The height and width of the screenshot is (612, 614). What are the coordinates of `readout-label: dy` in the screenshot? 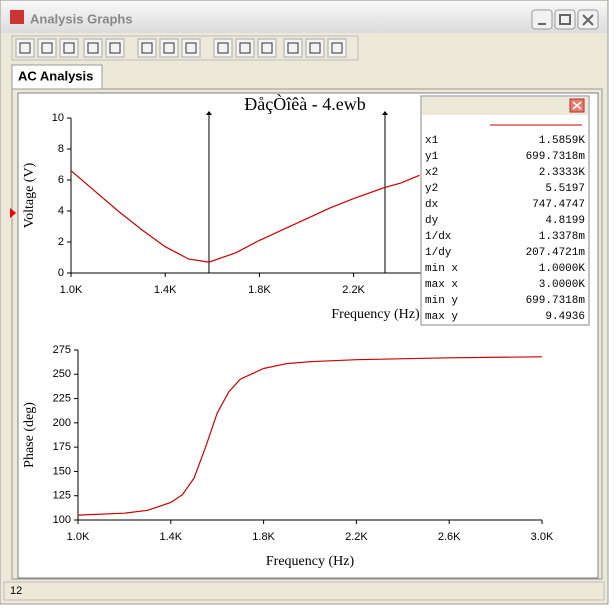 It's located at (432, 221).